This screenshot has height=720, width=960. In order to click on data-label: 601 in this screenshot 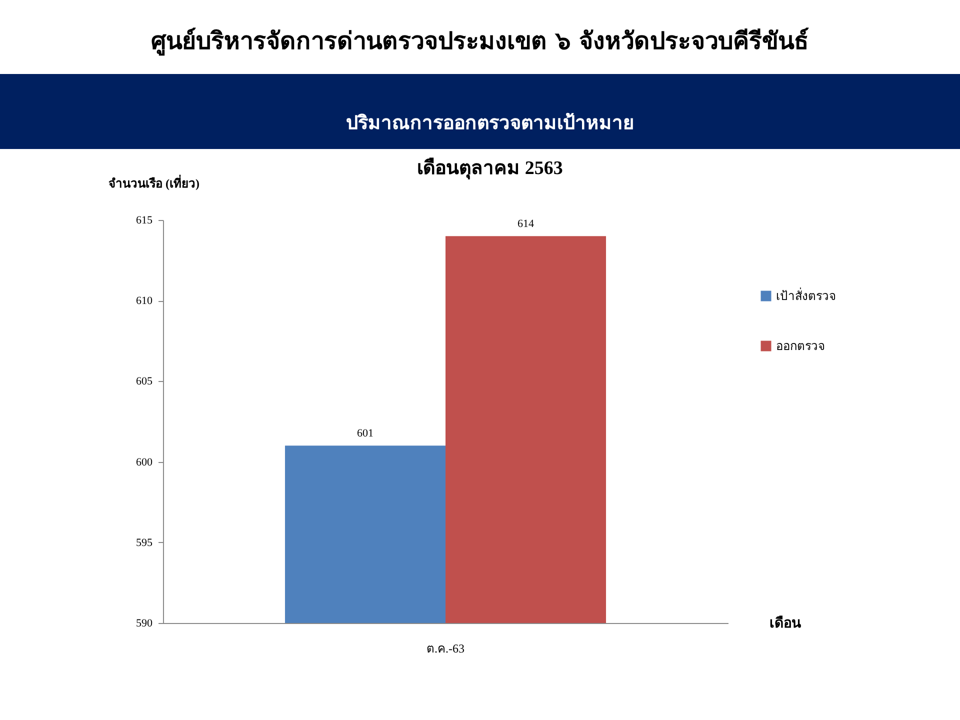, I will do `click(365, 434)`.